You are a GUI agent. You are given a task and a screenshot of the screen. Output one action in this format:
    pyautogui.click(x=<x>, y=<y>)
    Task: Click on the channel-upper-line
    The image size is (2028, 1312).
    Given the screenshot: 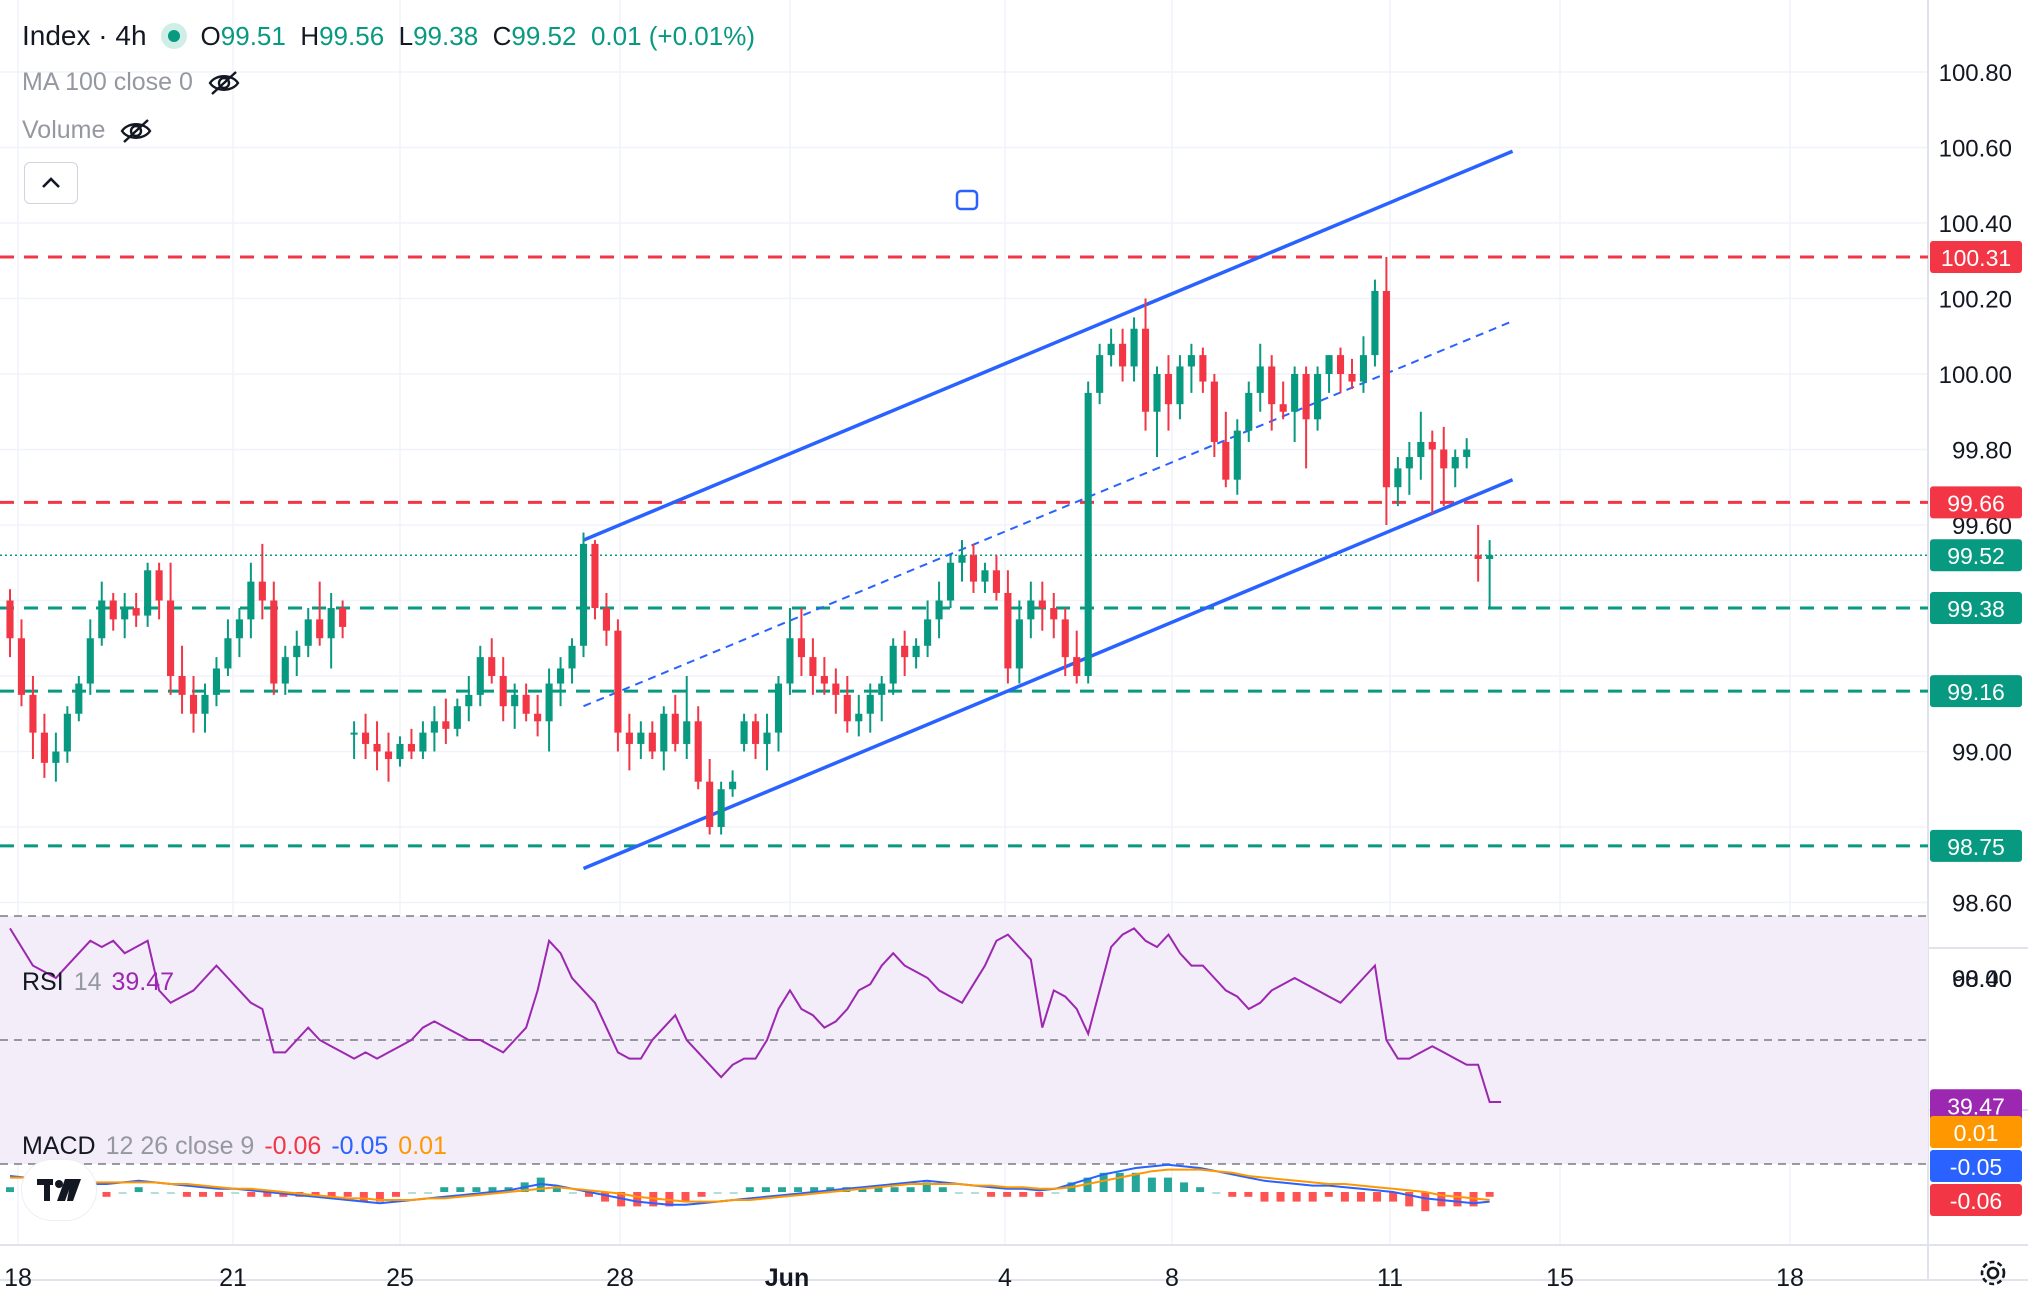 What is the action you would take?
    pyautogui.click(x=1048, y=345)
    